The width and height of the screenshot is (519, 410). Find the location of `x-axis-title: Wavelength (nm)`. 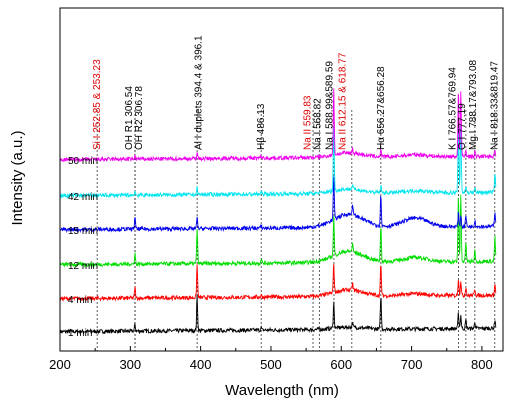

x-axis-title: Wavelength (nm) is located at coordinates (282, 390).